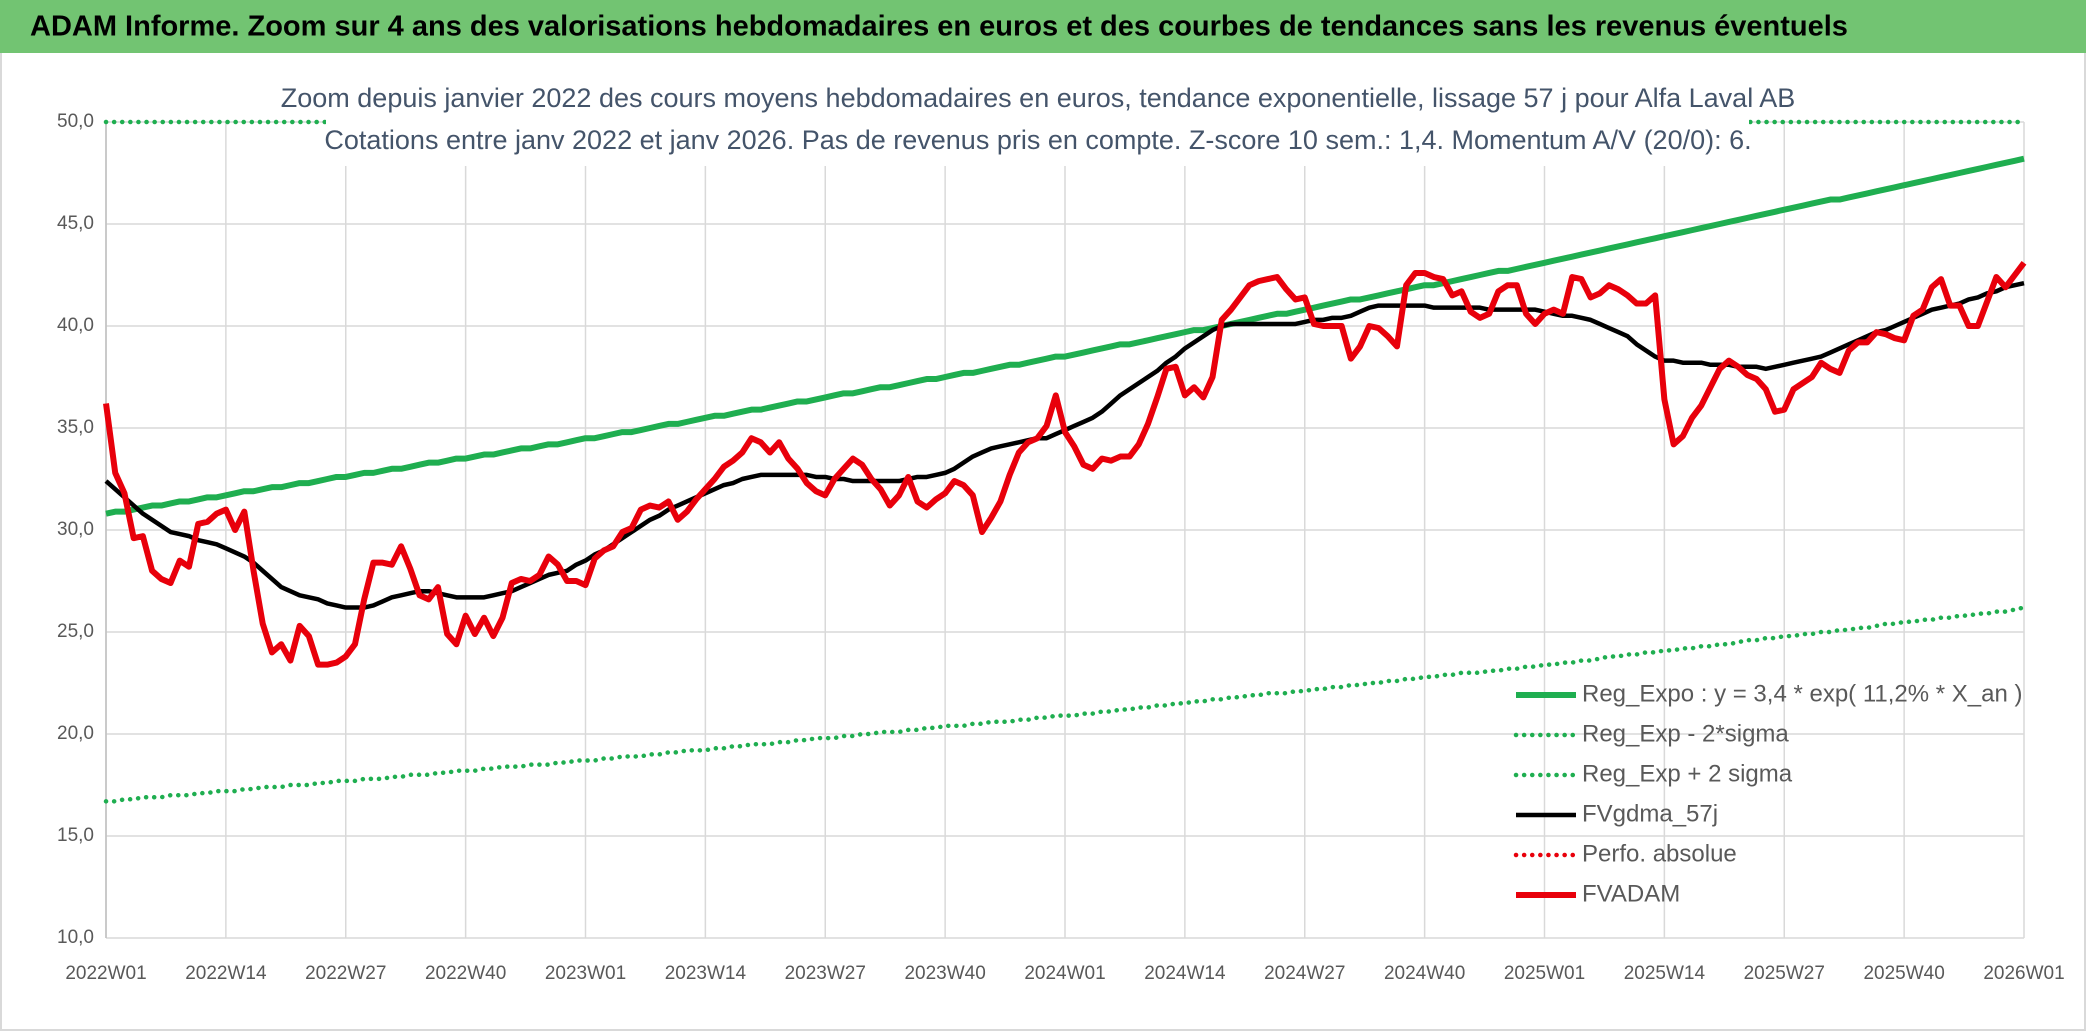 Image resolution: width=2086 pixels, height=1031 pixels. Describe the element at coordinates (75, 835) in the screenshot. I see `y-tick-label: 15,0` at that location.